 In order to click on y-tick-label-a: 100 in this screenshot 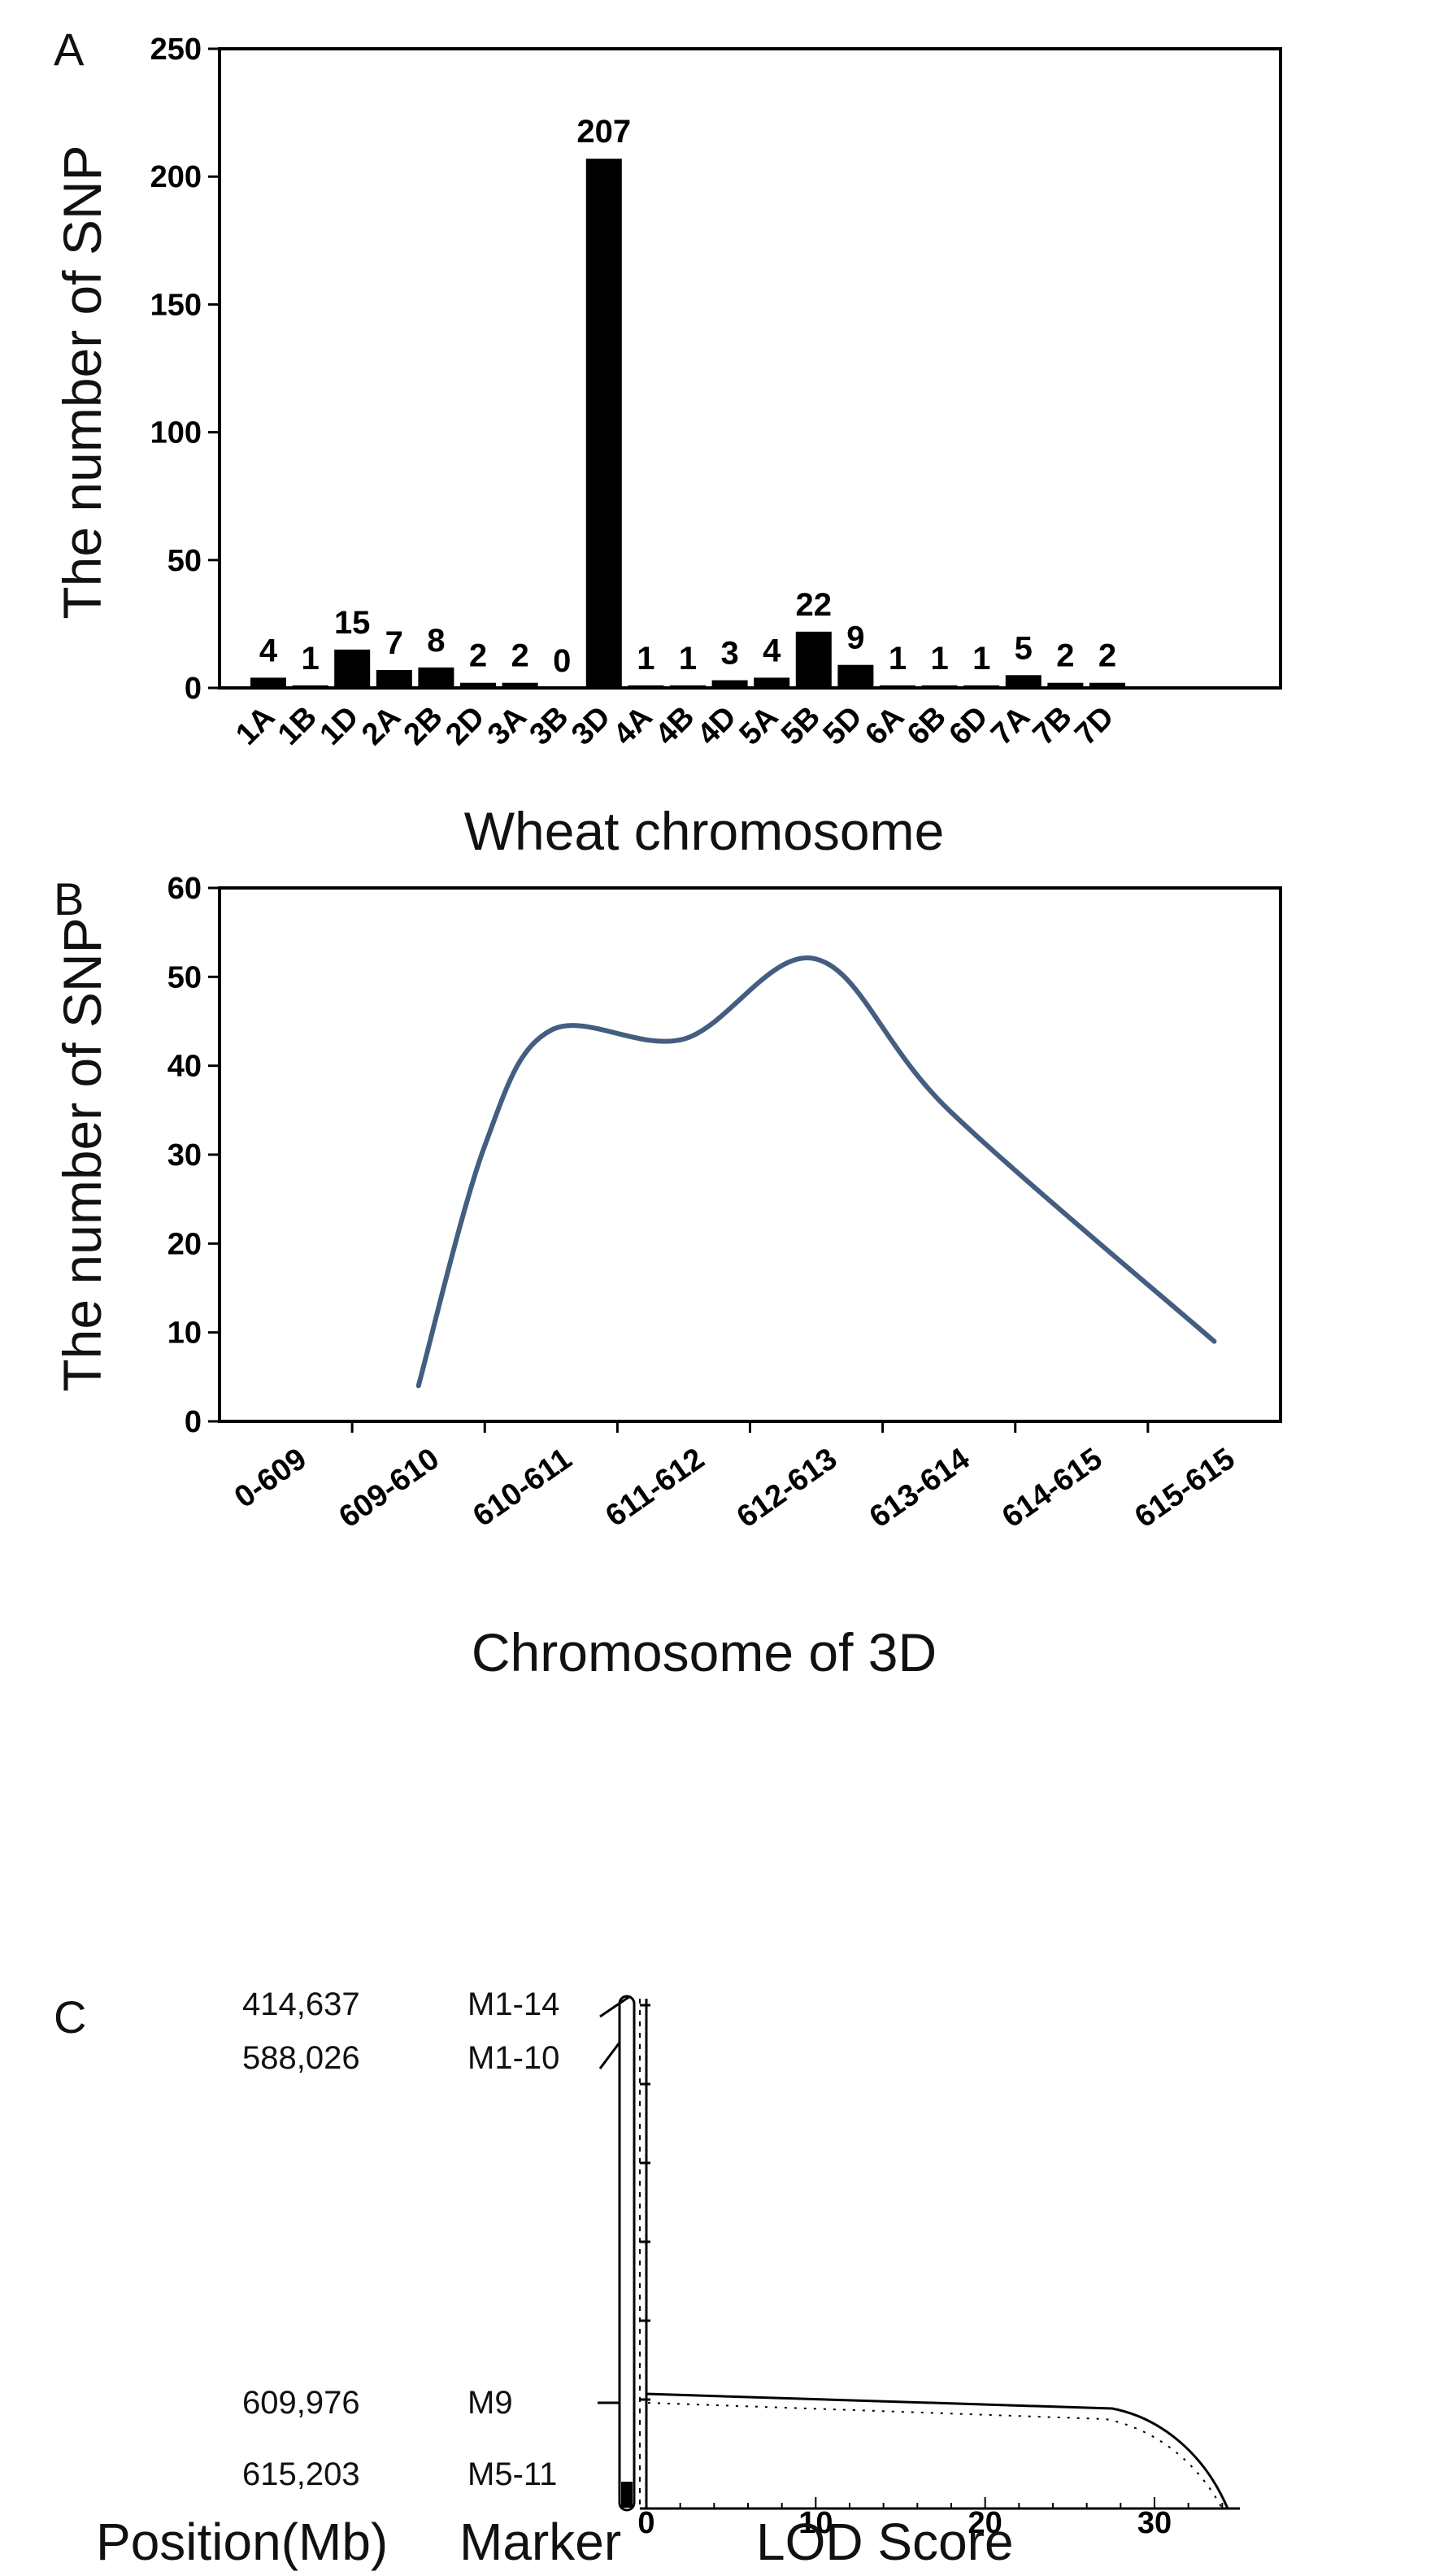, I will do `click(176, 433)`.